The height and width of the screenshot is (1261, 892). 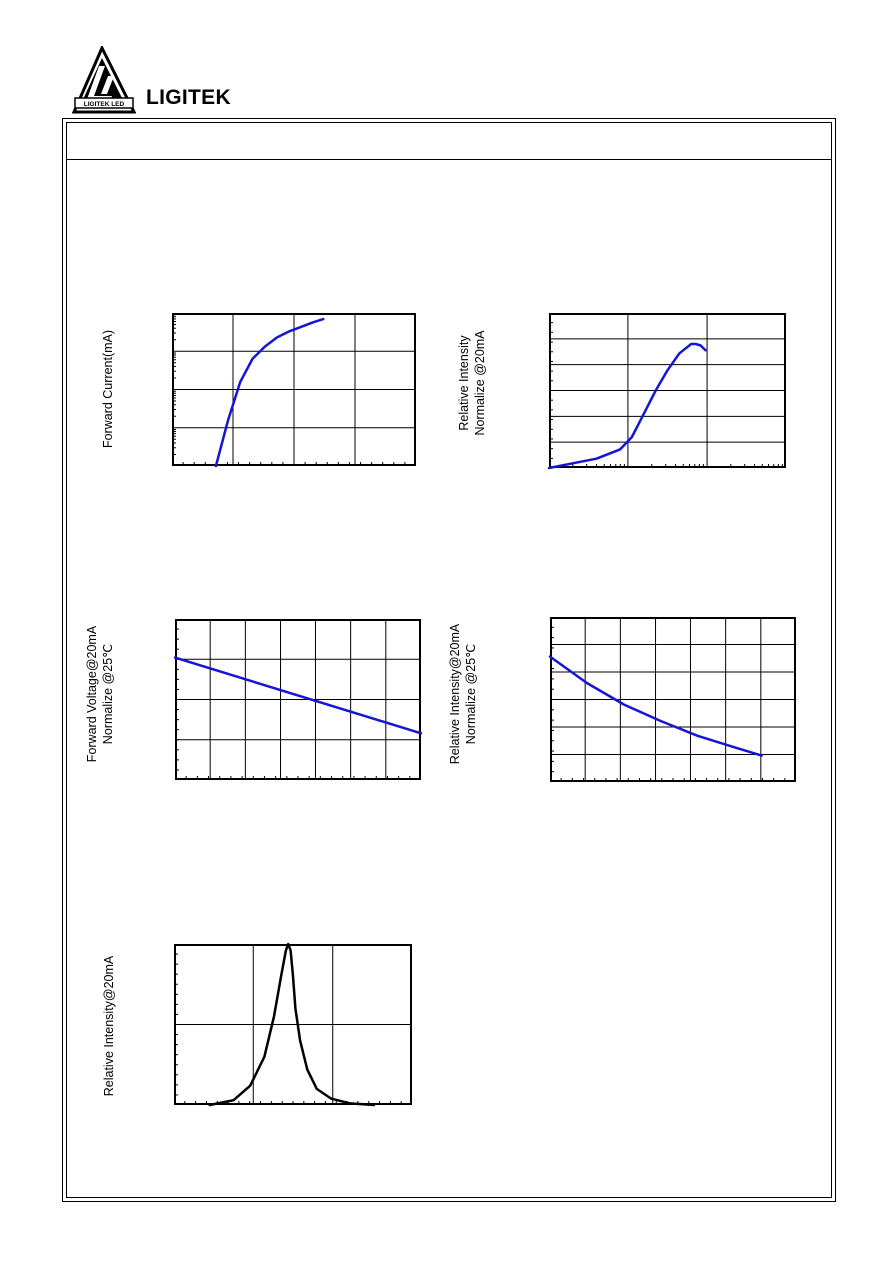 I want to click on forward-voltage-temp-ylabel: Forward Voltage@20mA Normalize @25℃, so click(x=100, y=694).